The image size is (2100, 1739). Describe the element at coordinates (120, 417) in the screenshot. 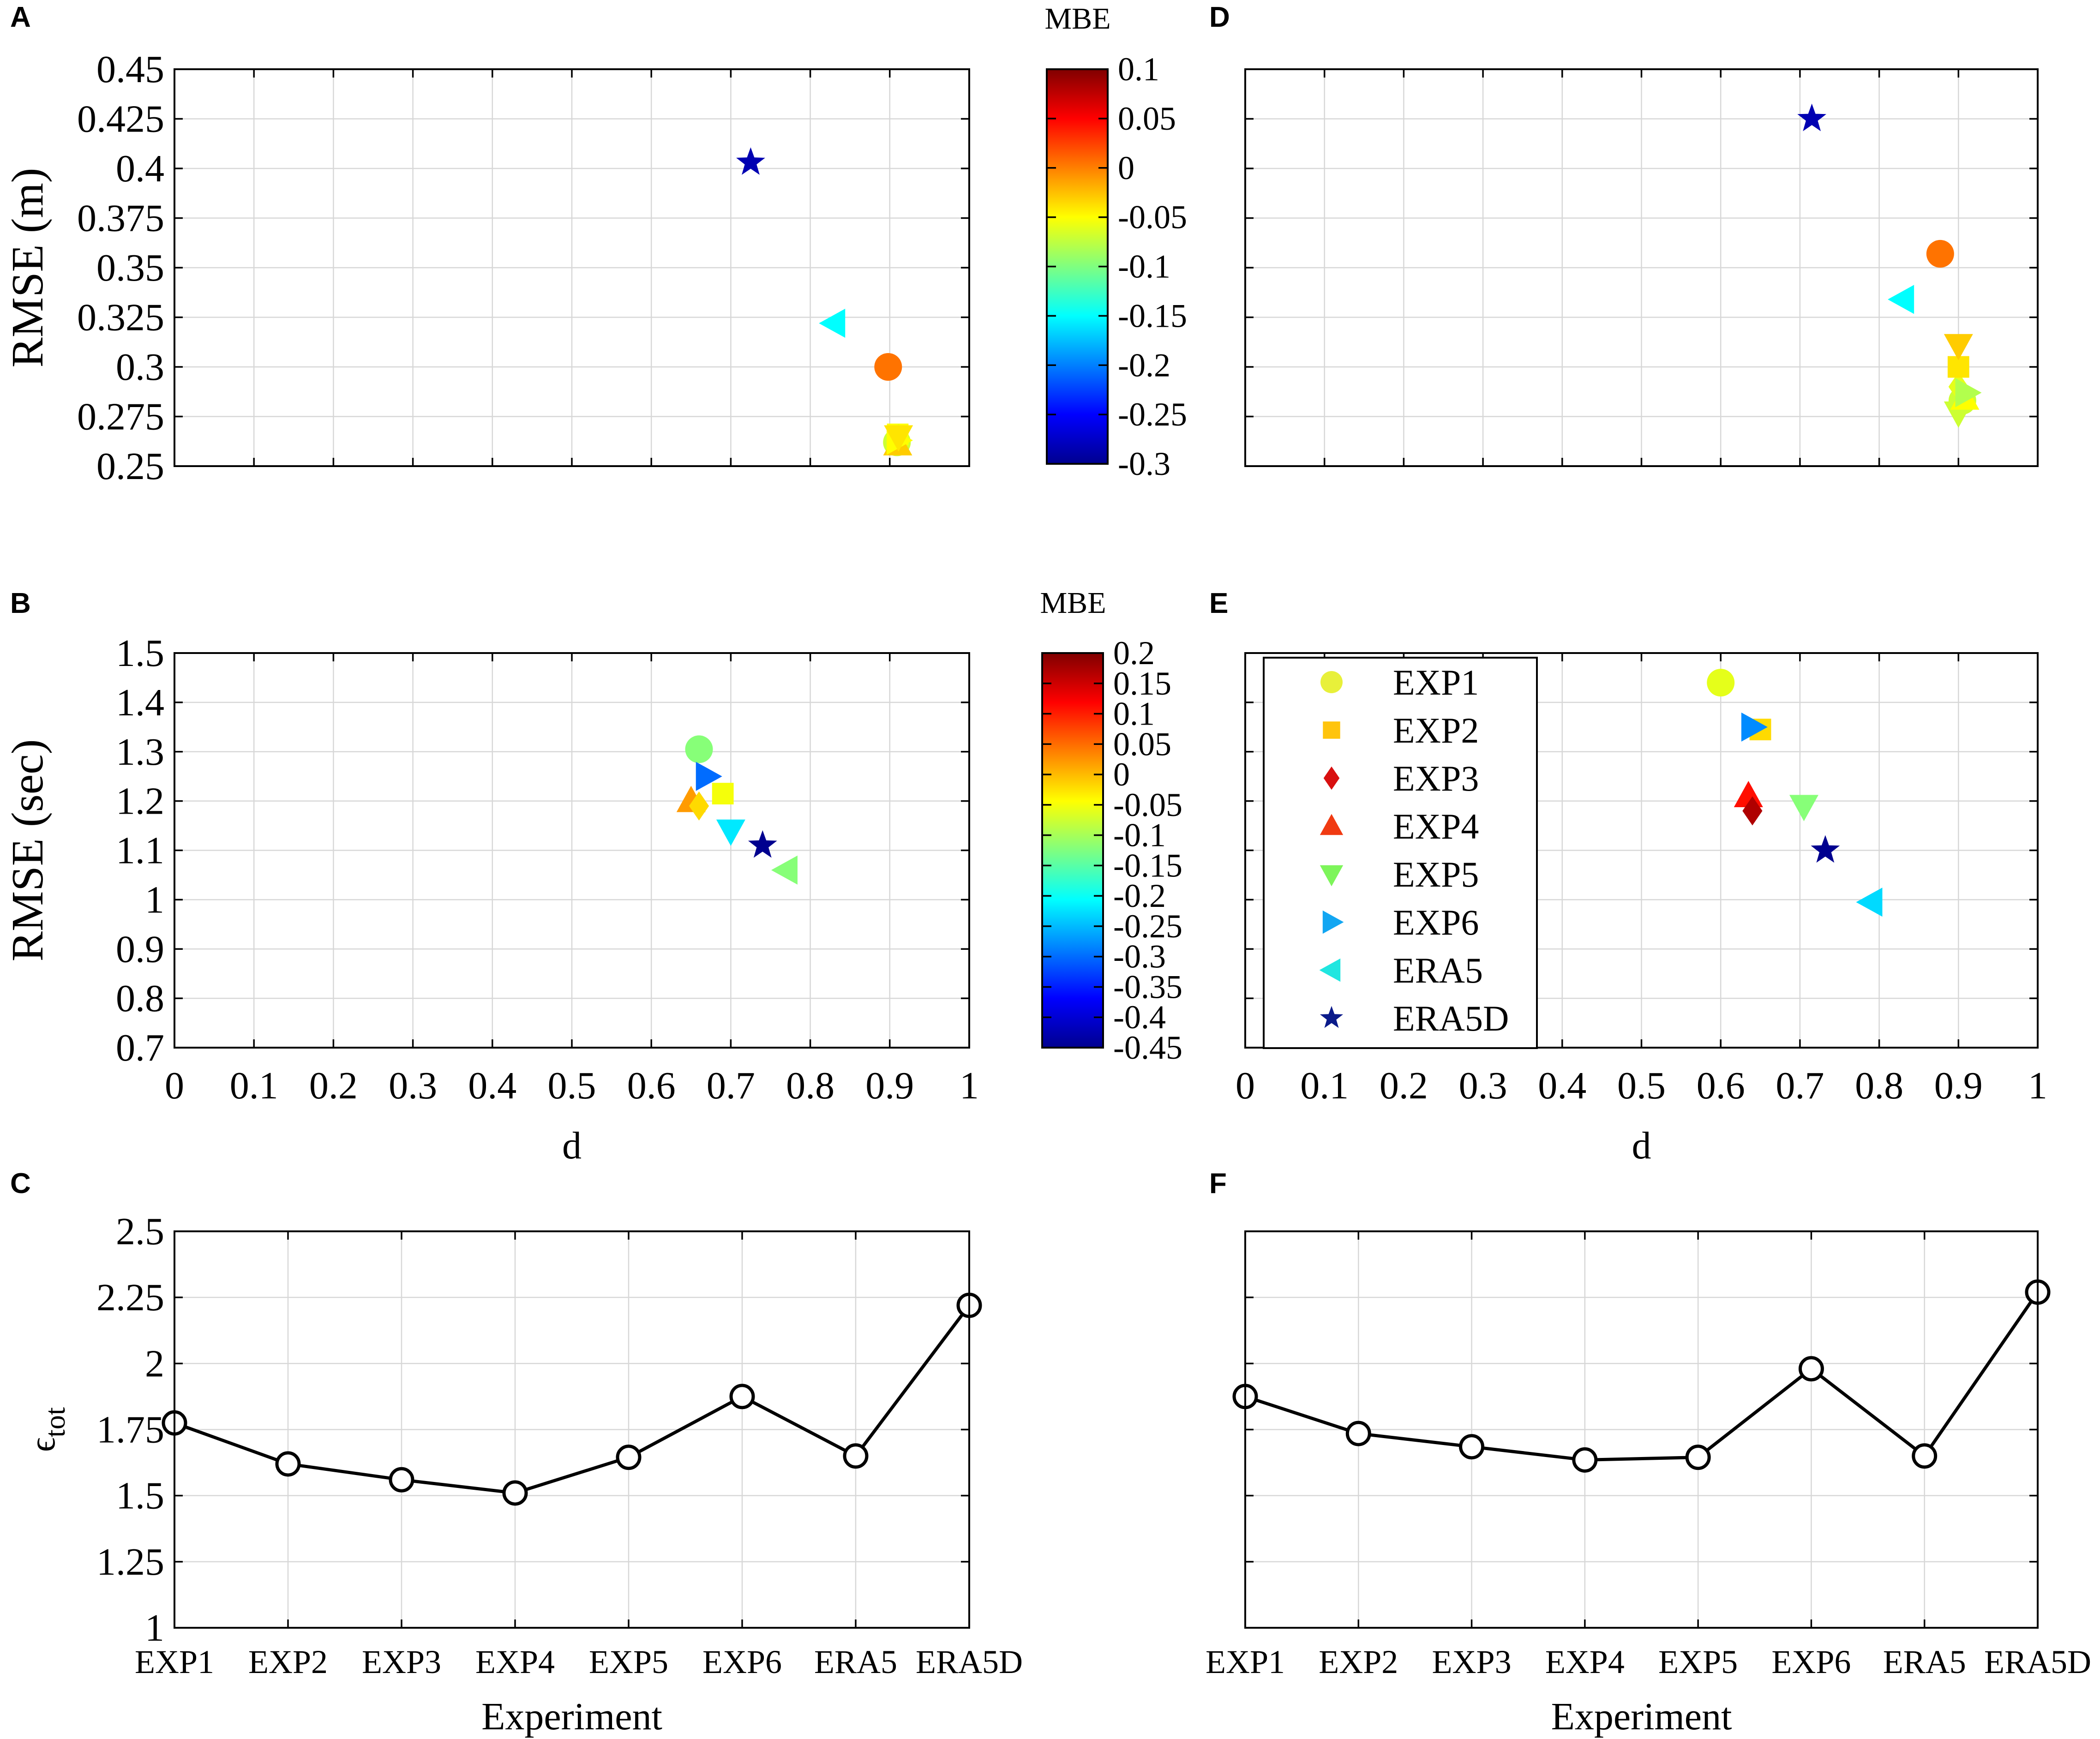

I see `y-tick-label: 0.275` at that location.